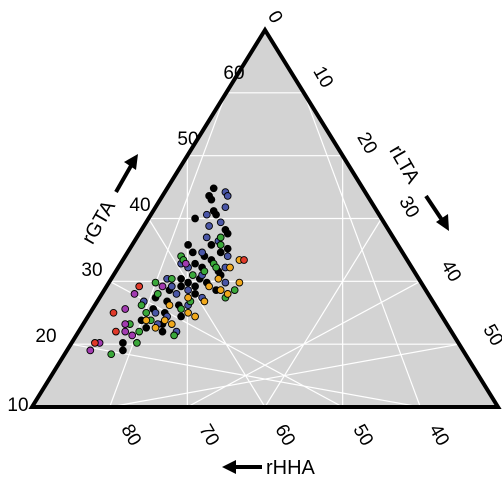 The image size is (502, 482). I want to click on left-axis-label: rGTA, so click(99, 222).